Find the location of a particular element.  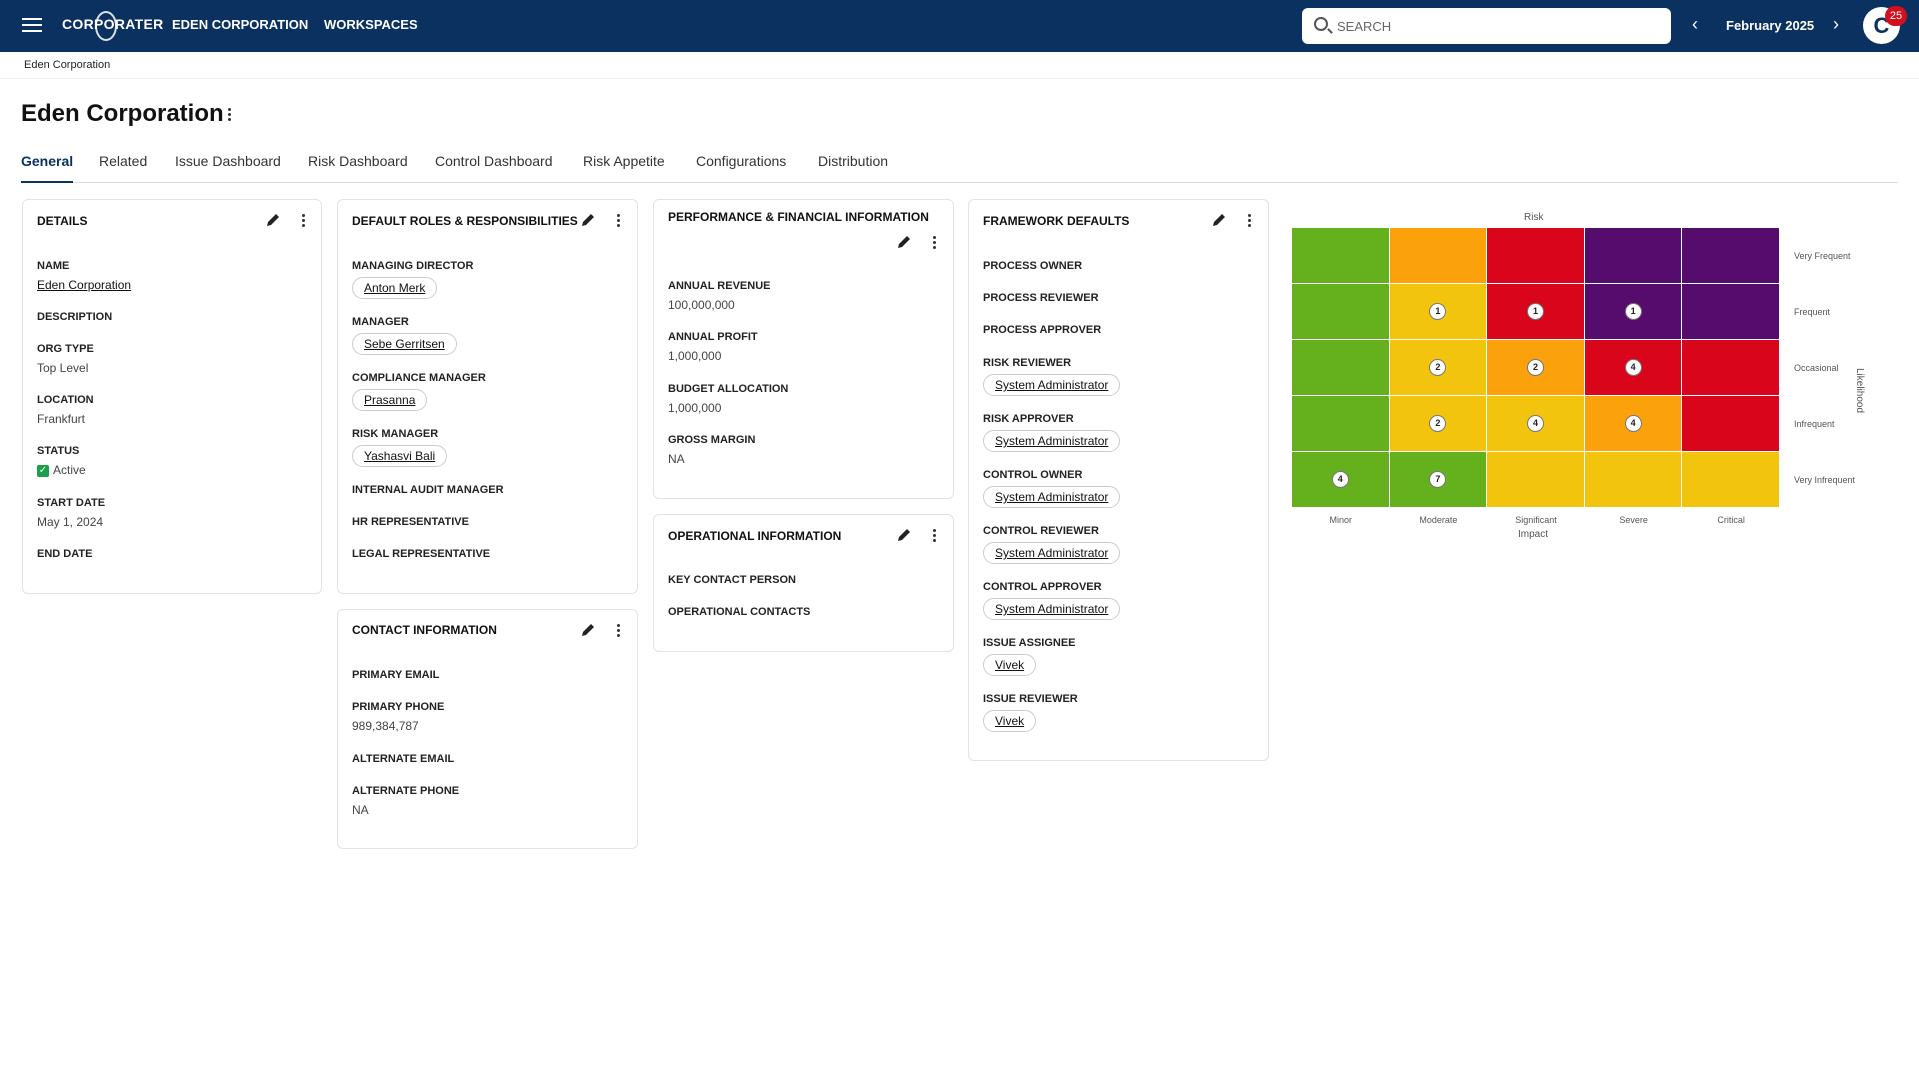

org-type-label: ORG TYPE is located at coordinates (65, 349).